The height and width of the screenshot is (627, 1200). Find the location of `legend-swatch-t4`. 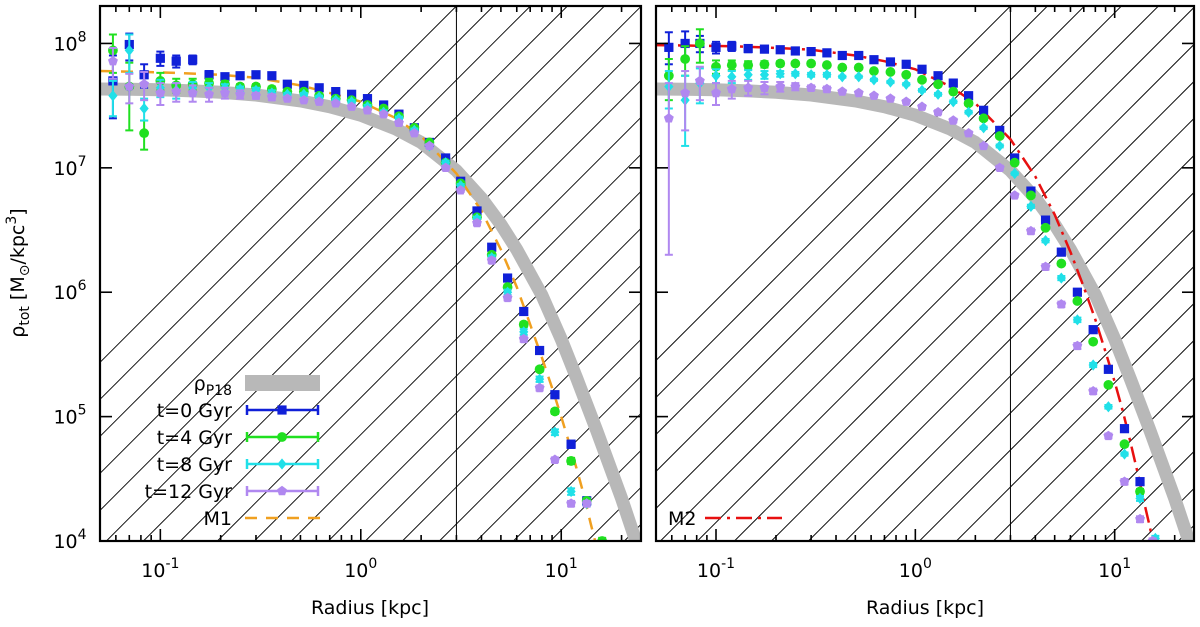

legend-swatch-t4 is located at coordinates (282, 437).